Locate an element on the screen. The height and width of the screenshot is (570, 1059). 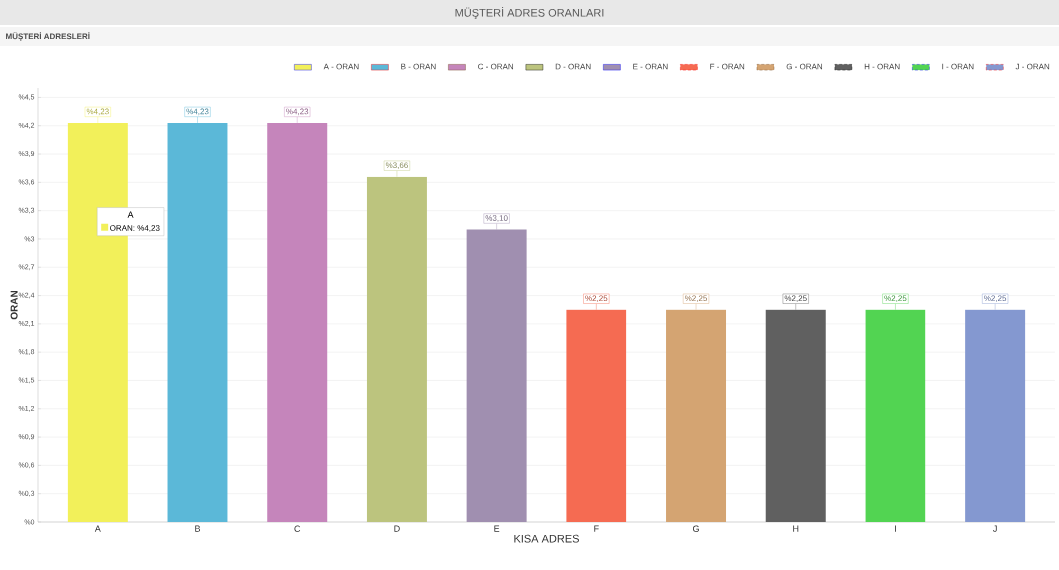
x-tick-label: J is located at coordinates (995, 528).